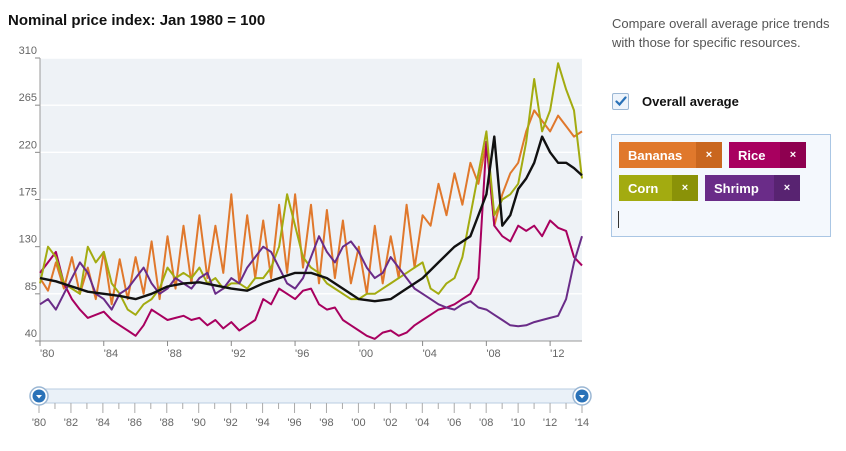 The width and height of the screenshot is (846, 451). I want to click on overall-average-toggle: Overall average, so click(675, 101).